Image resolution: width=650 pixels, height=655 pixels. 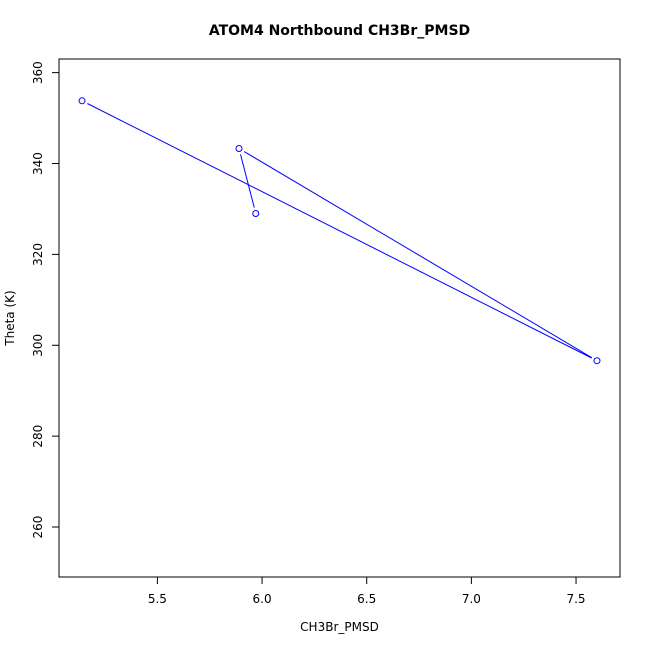 What do you see at coordinates (339, 627) in the screenshot?
I see `x-axis-label: CH3Br_PMSD` at bounding box center [339, 627].